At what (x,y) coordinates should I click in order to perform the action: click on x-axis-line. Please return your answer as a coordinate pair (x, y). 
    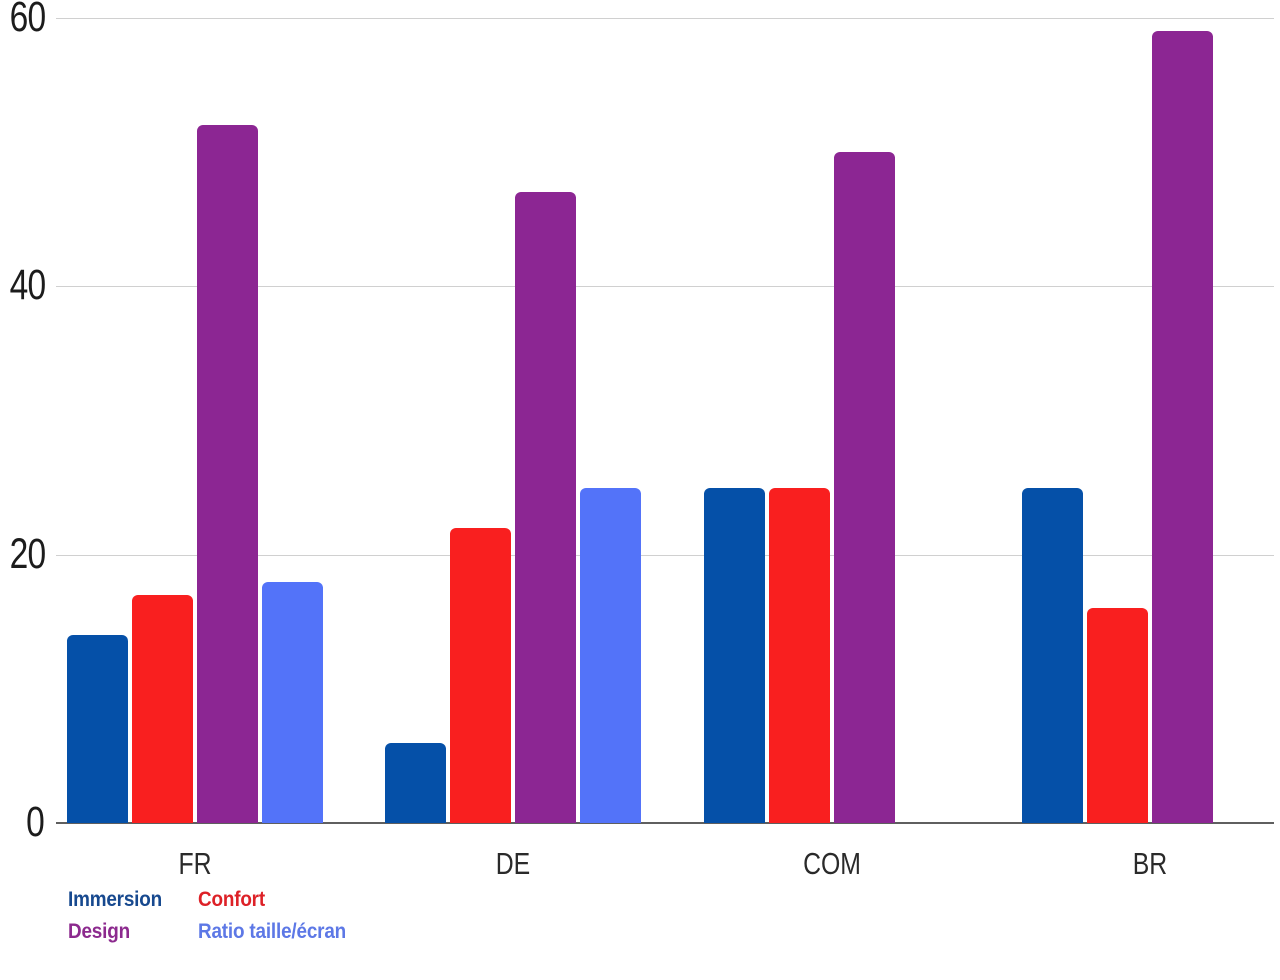
    Looking at the image, I should click on (665, 823).